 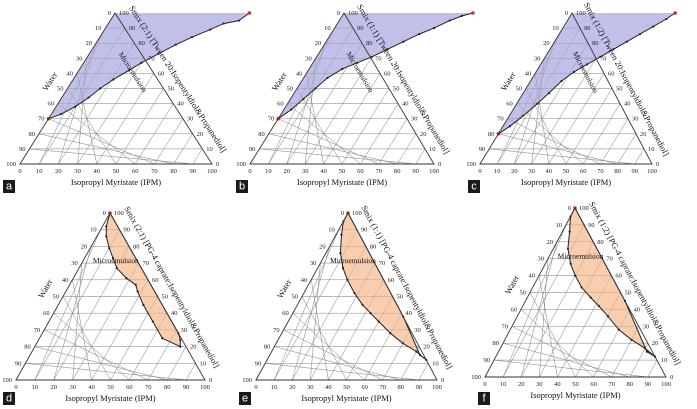 I want to click on panel-label: e, so click(x=245, y=399).